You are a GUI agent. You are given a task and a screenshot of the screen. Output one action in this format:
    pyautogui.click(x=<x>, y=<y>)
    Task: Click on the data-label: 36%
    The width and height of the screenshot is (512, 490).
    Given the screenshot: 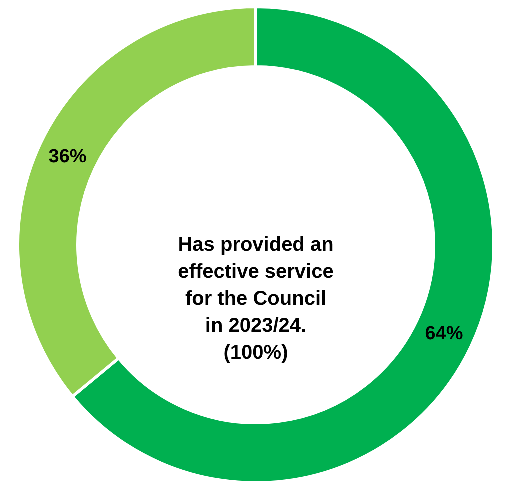 What is the action you would take?
    pyautogui.click(x=67, y=157)
    